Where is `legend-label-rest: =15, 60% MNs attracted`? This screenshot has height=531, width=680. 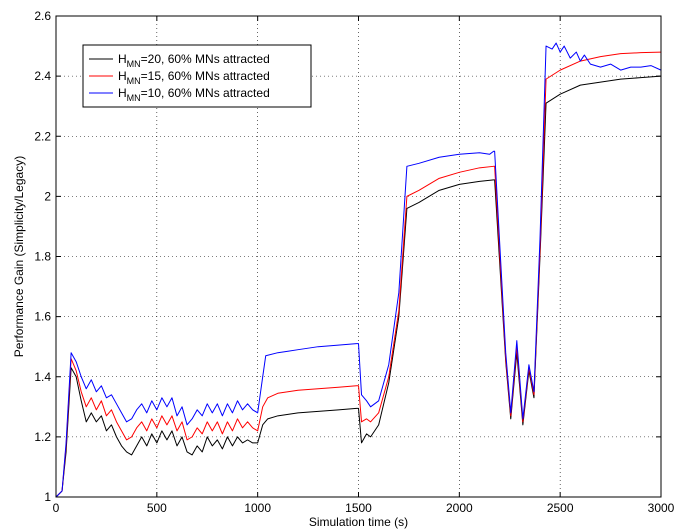
legend-label-rest: =15, 60% MNs attracted is located at coordinates (205, 76).